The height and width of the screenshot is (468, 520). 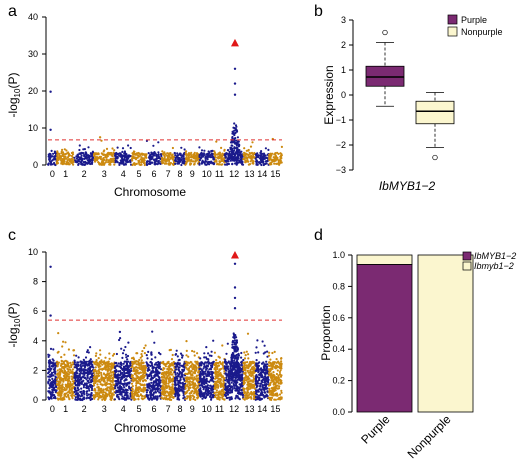 What do you see at coordinates (235, 83) in the screenshot?
I see `notable-snp-point` at bounding box center [235, 83].